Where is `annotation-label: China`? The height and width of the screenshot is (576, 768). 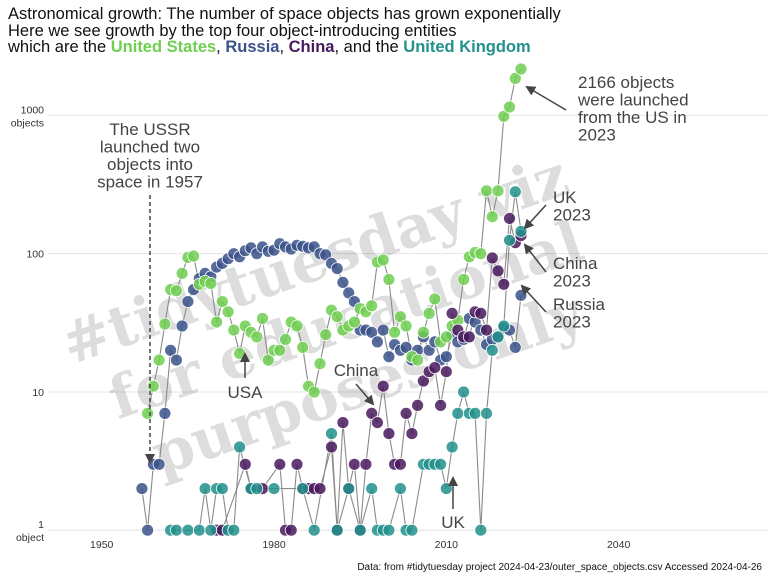
annotation-label: China is located at coordinates (356, 370).